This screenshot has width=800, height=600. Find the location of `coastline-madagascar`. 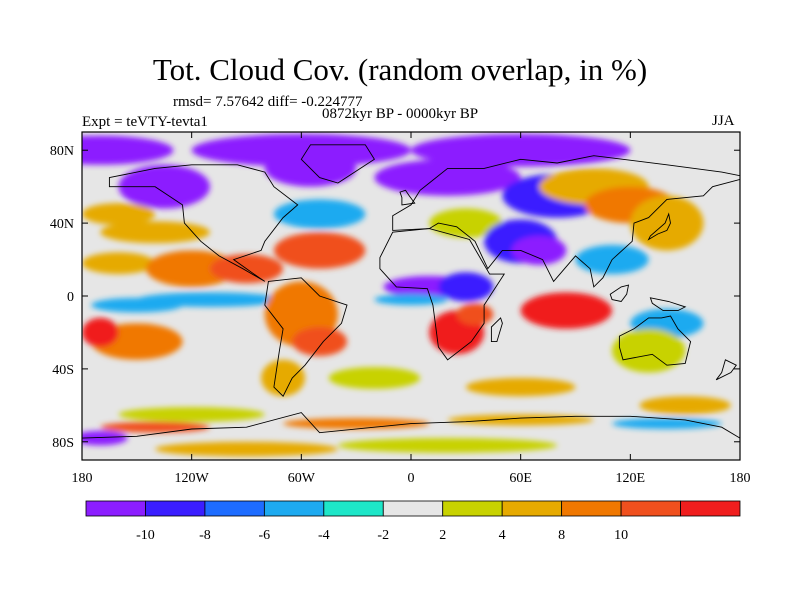

coastline-madagascar is located at coordinates (496, 330).